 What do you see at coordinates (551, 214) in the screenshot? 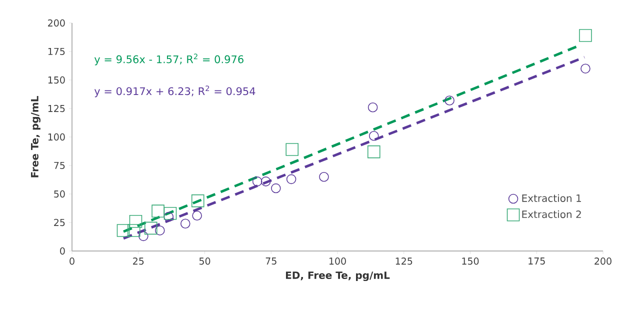
I see `legend-label: Extraction 2` at bounding box center [551, 214].